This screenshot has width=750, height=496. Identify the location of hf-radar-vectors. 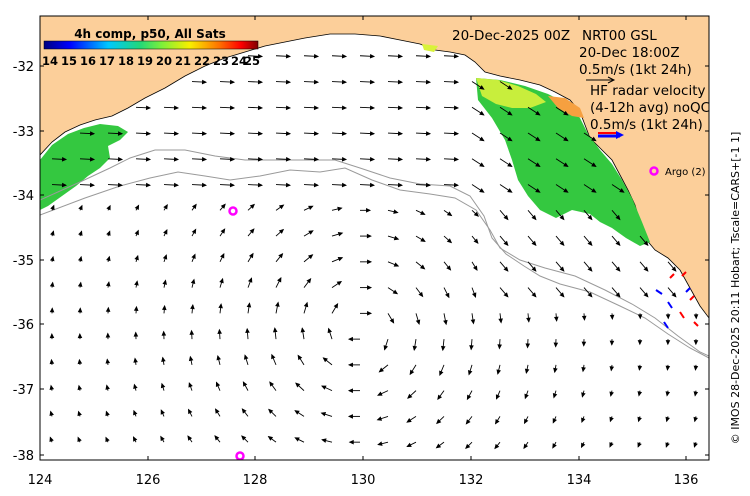
(677, 300).